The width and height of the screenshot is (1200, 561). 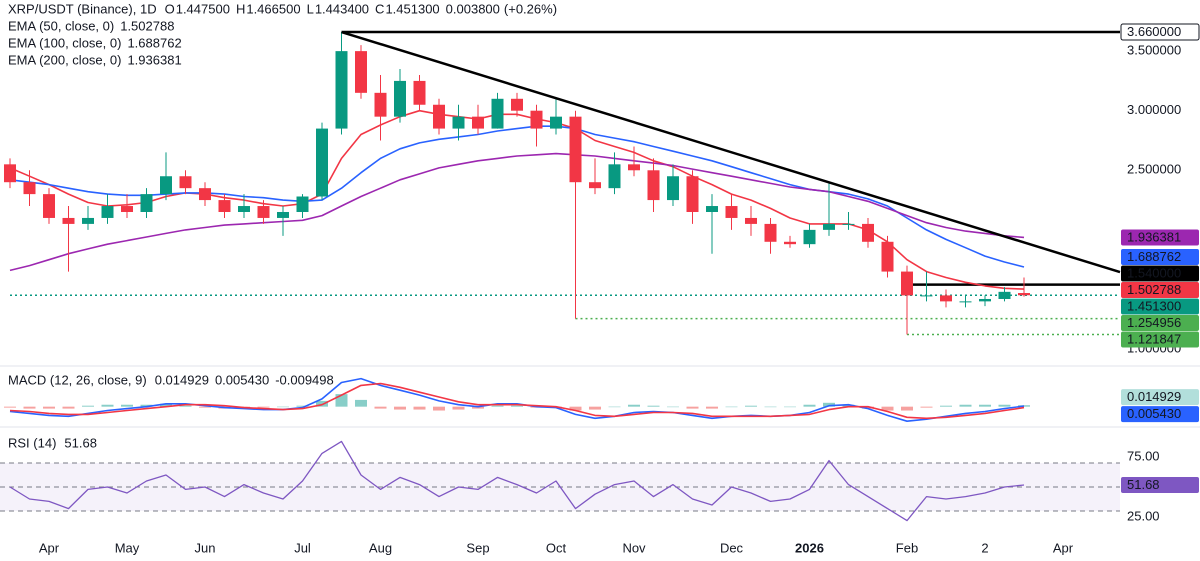 I want to click on price-tag-label: 1.540000, so click(x=1154, y=272).